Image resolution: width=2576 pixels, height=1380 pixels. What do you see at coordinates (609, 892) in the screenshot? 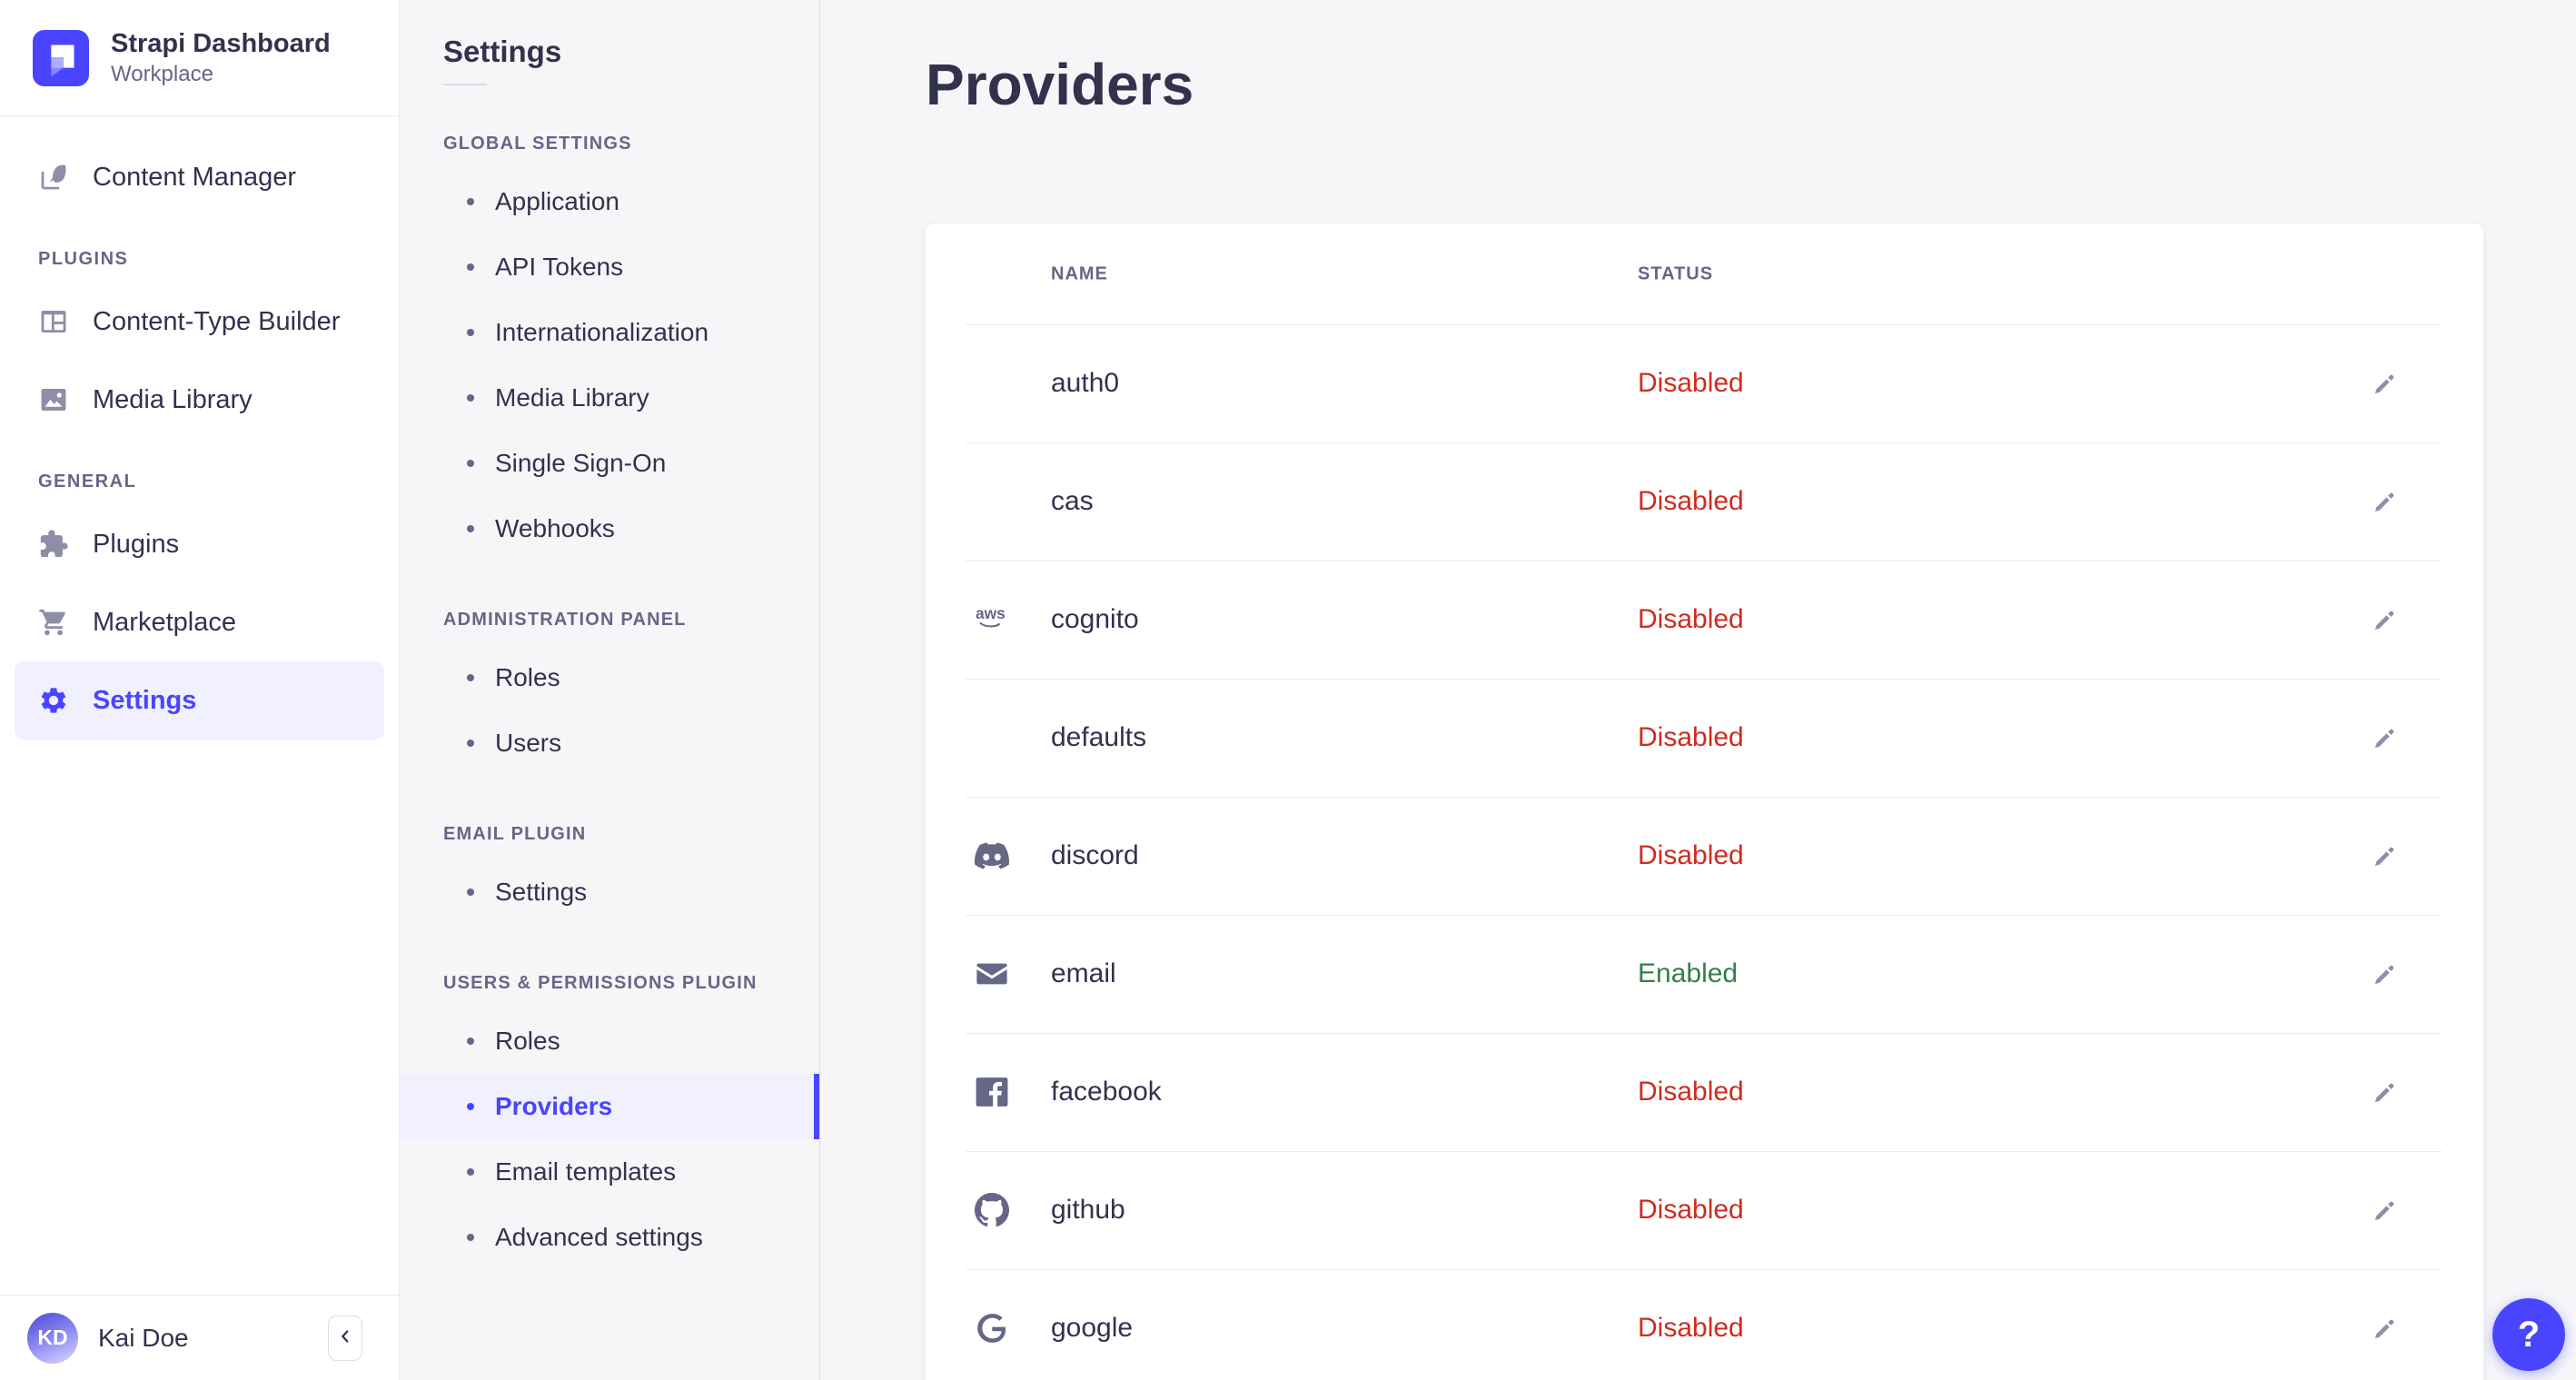
I see `subnav-item: Settings` at bounding box center [609, 892].